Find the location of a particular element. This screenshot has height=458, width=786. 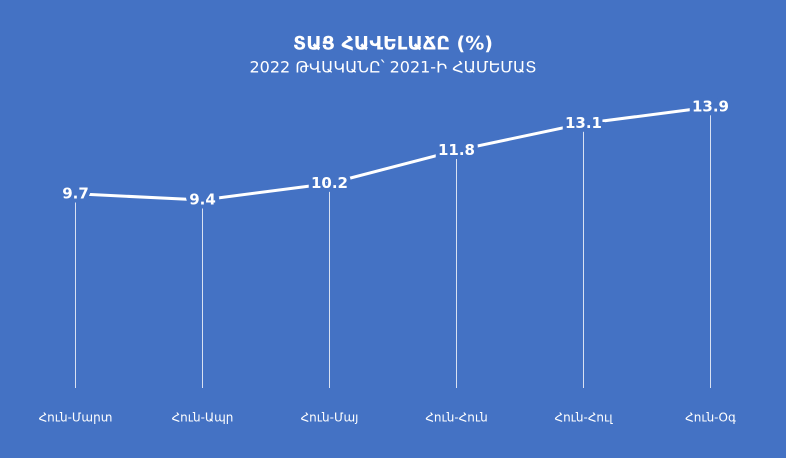

data-label: 13.9 is located at coordinates (710, 107).